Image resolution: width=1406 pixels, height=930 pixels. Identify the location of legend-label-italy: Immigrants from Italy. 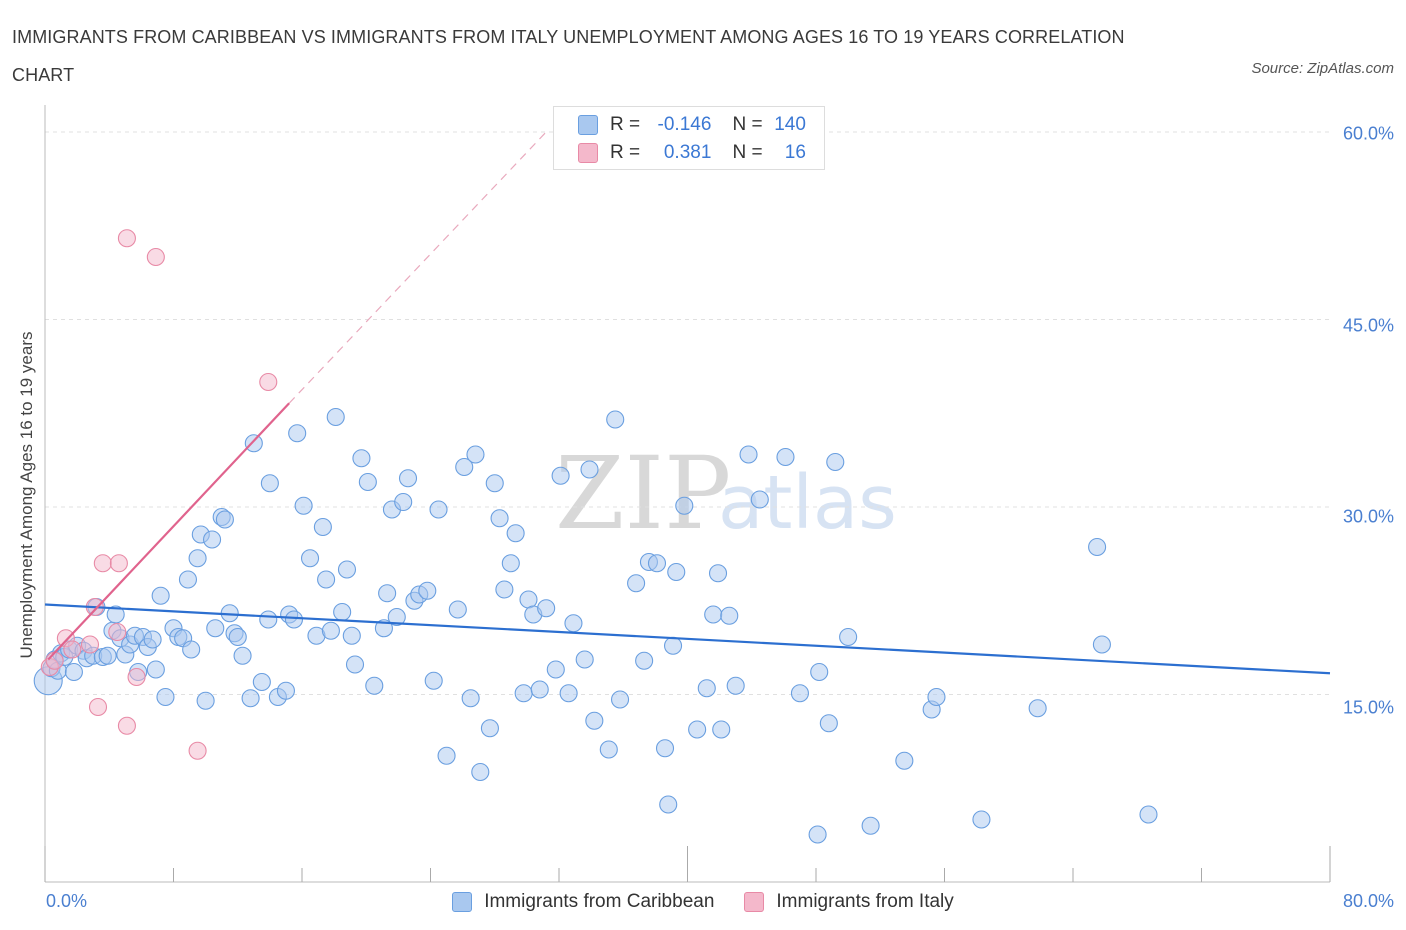
(865, 901).